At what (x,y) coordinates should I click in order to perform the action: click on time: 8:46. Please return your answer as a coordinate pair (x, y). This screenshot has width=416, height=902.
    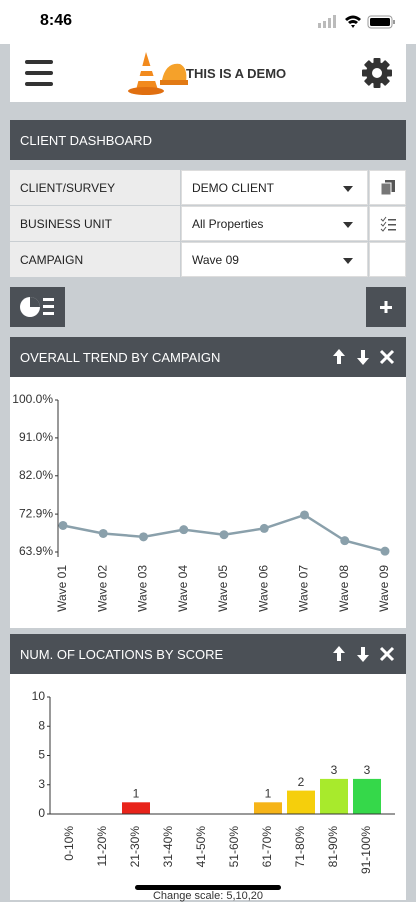
    Looking at the image, I should click on (56, 20).